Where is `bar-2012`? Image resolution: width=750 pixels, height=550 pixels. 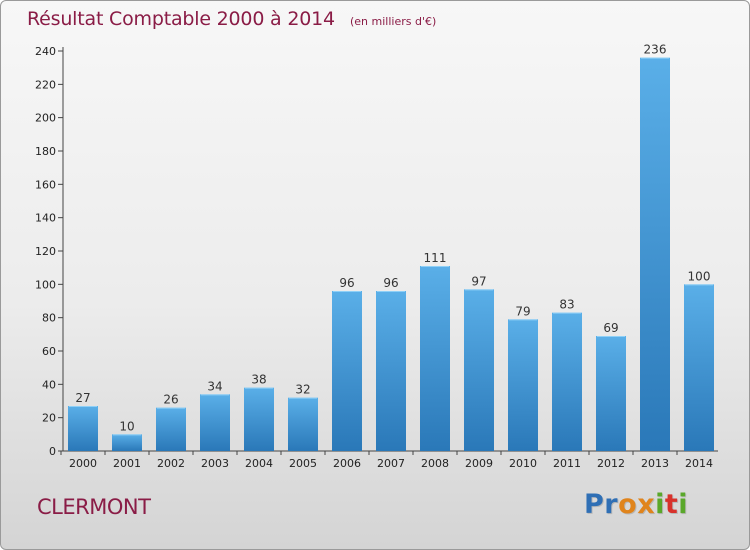 bar-2012 is located at coordinates (611, 393).